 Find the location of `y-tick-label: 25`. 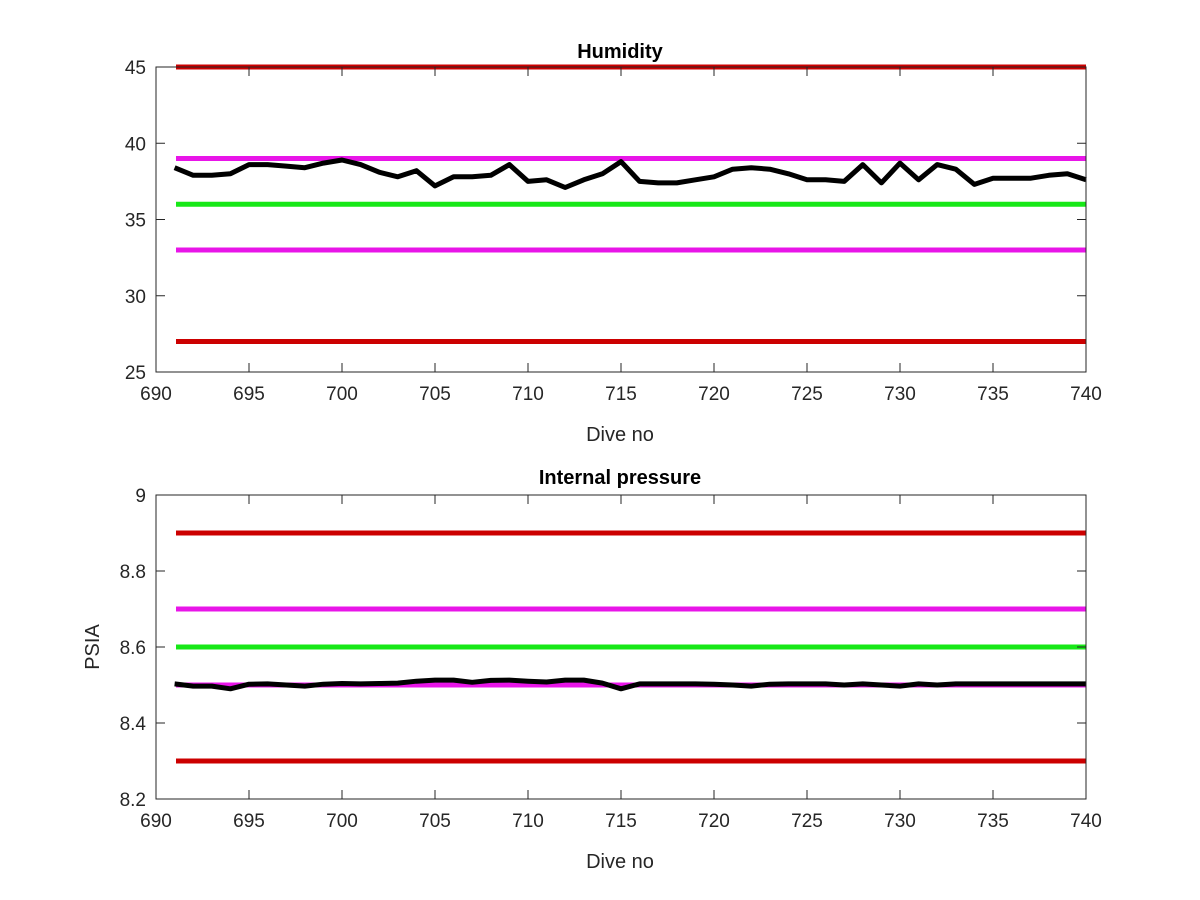

y-tick-label: 25 is located at coordinates (135, 373).